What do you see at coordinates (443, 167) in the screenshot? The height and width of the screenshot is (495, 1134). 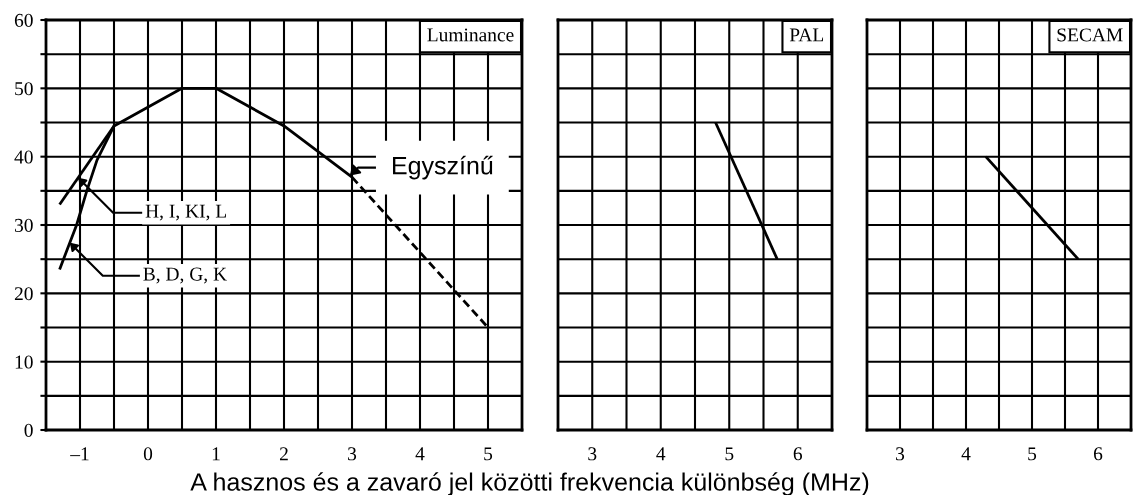 I see `legend-label: Egyszínű` at bounding box center [443, 167].